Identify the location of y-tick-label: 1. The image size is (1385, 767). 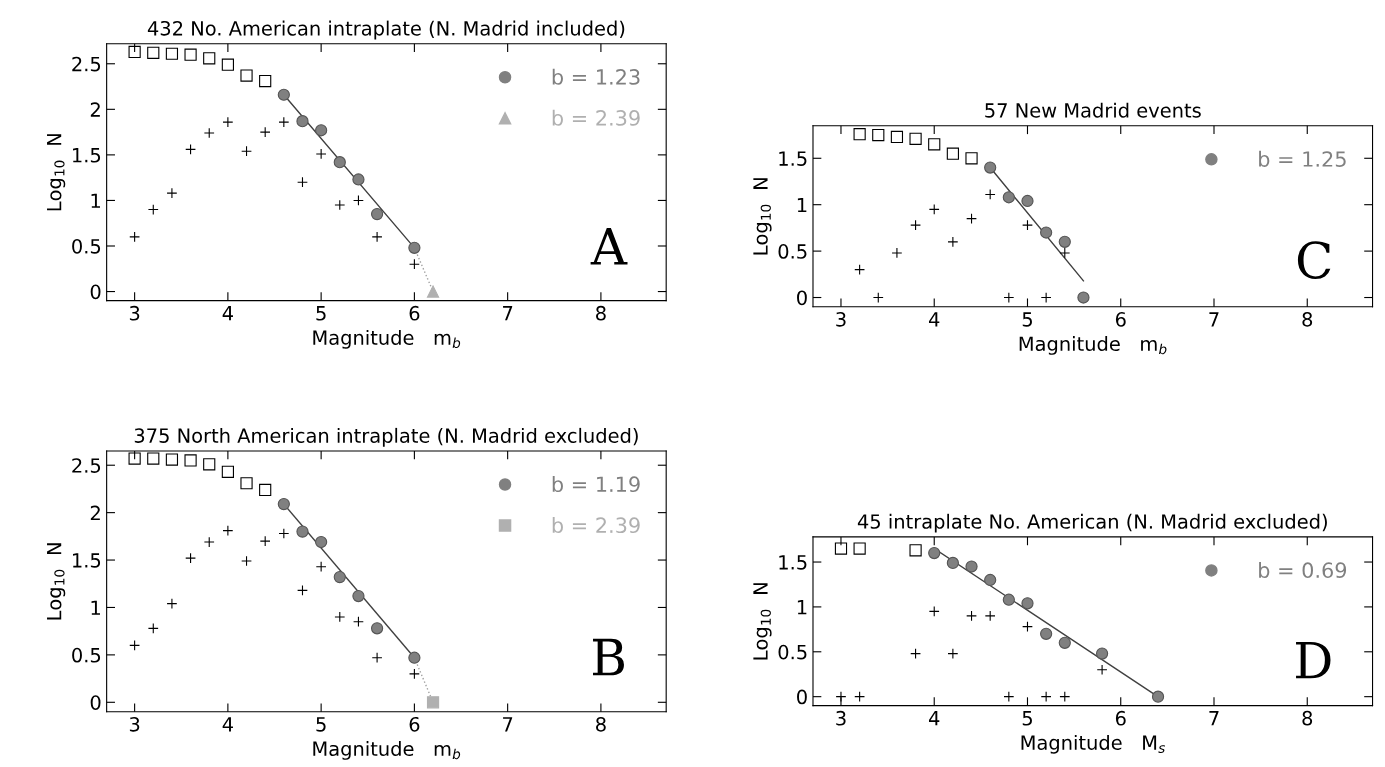
(95, 200).